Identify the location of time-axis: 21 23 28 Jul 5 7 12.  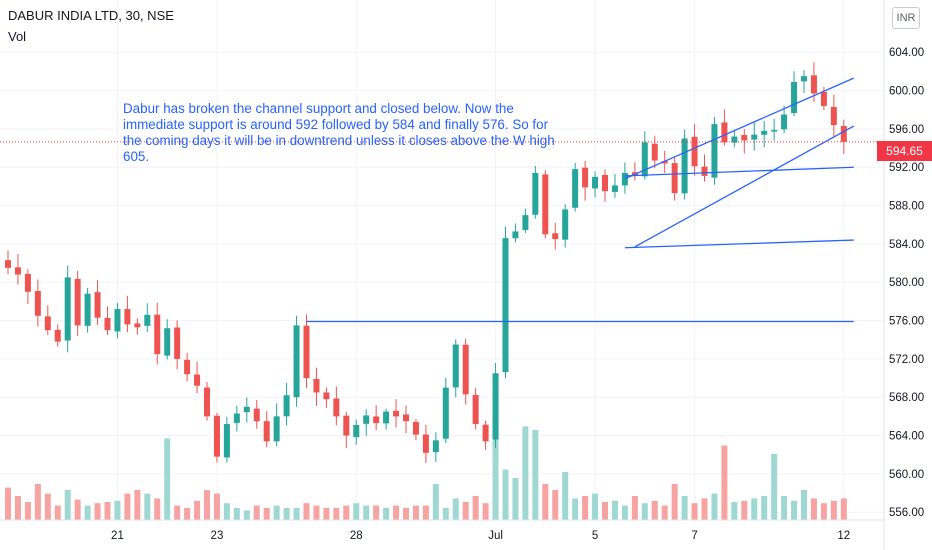
(480, 536).